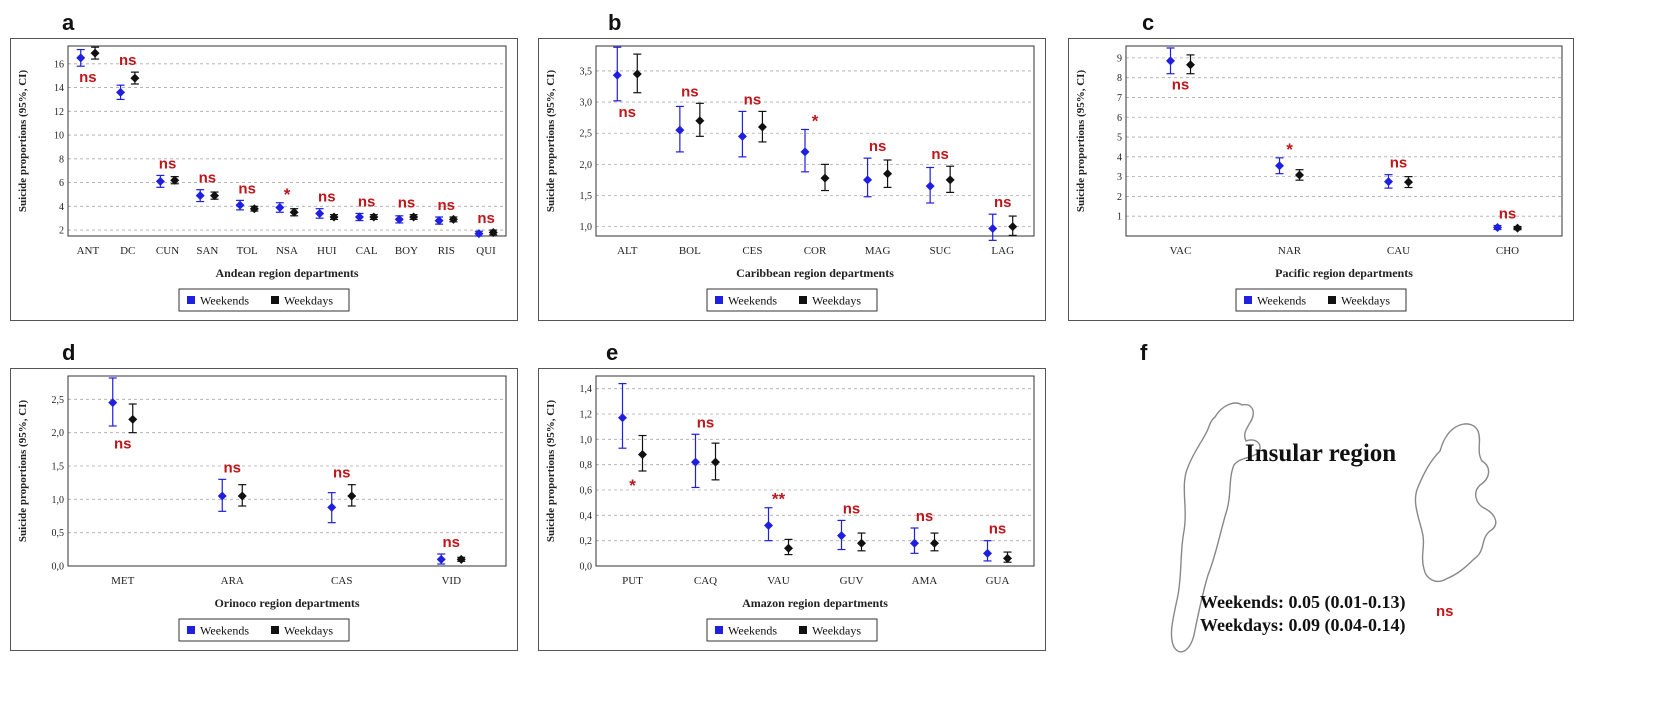 The width and height of the screenshot is (1665, 704). I want to click on insular-region-map, so click(1333, 527).